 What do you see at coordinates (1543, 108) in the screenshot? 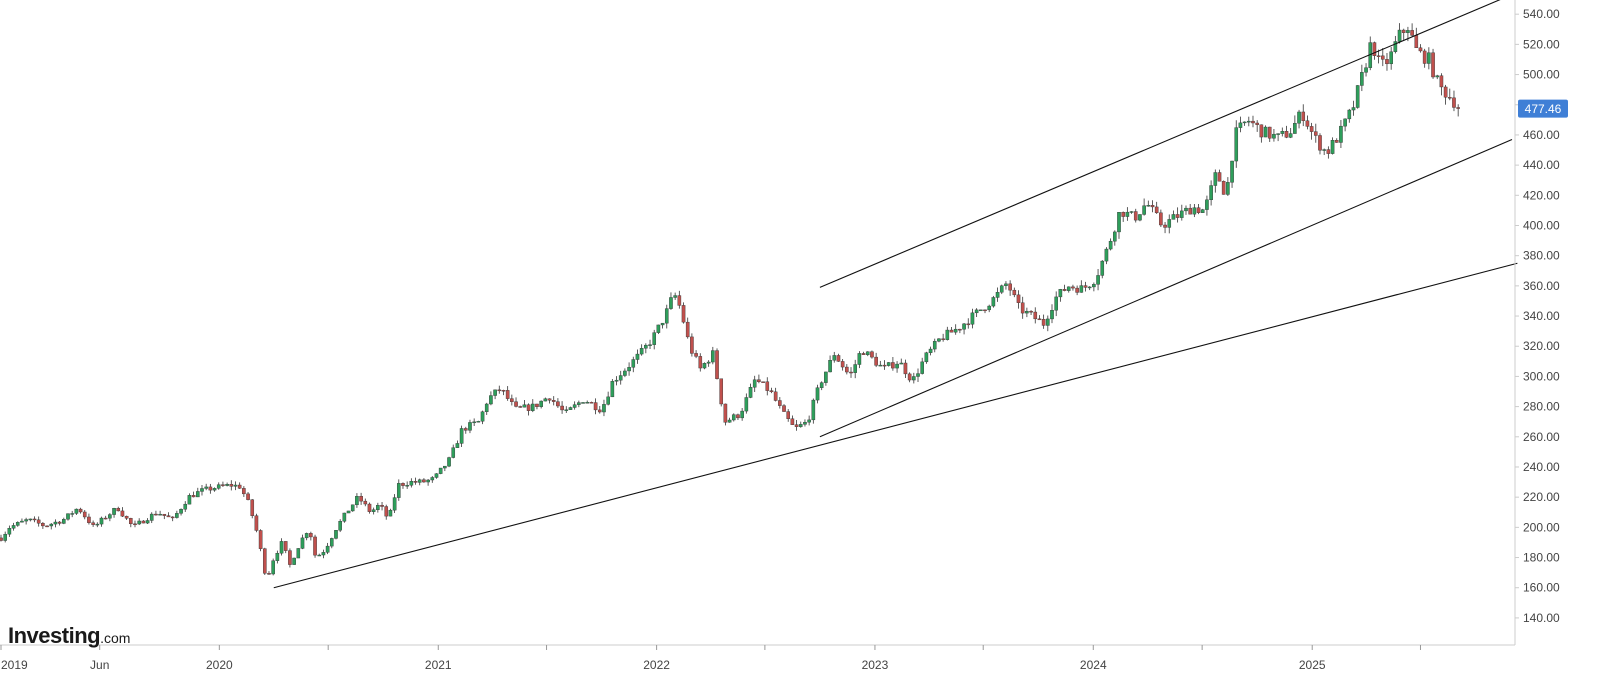
I see `last-price-tag: 477.46` at bounding box center [1543, 108].